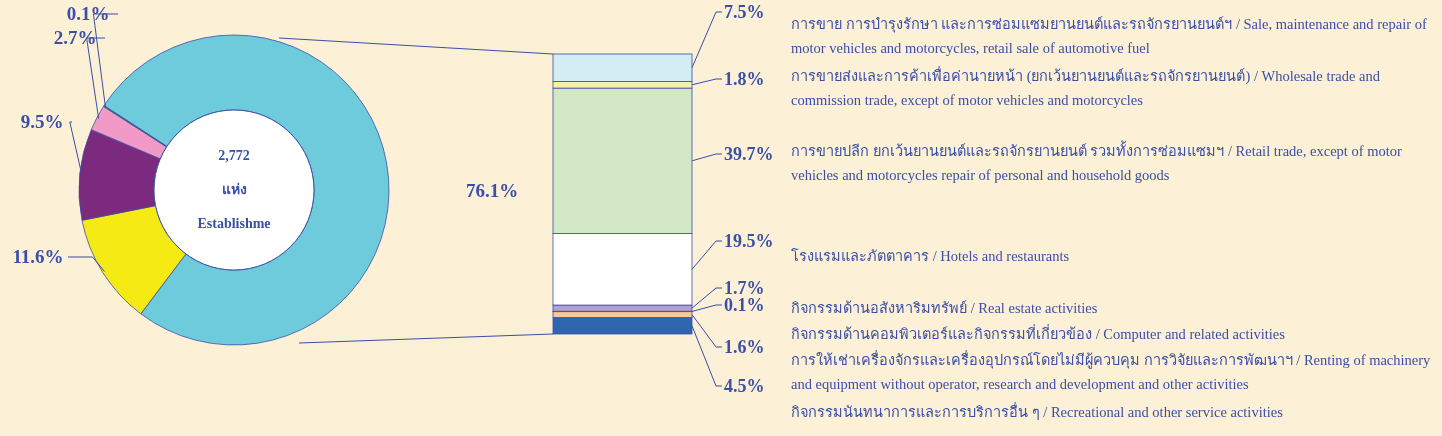  Describe the element at coordinates (1086, 87) in the screenshot. I see `text: การขายส่งและการค้าเพื่อค่านายหน้า (ยกเว้นยานยนต์และรถจักรยานยนต์) / Wholesale trade and commission trade, except of motor vehicles and motorcycles` at that location.